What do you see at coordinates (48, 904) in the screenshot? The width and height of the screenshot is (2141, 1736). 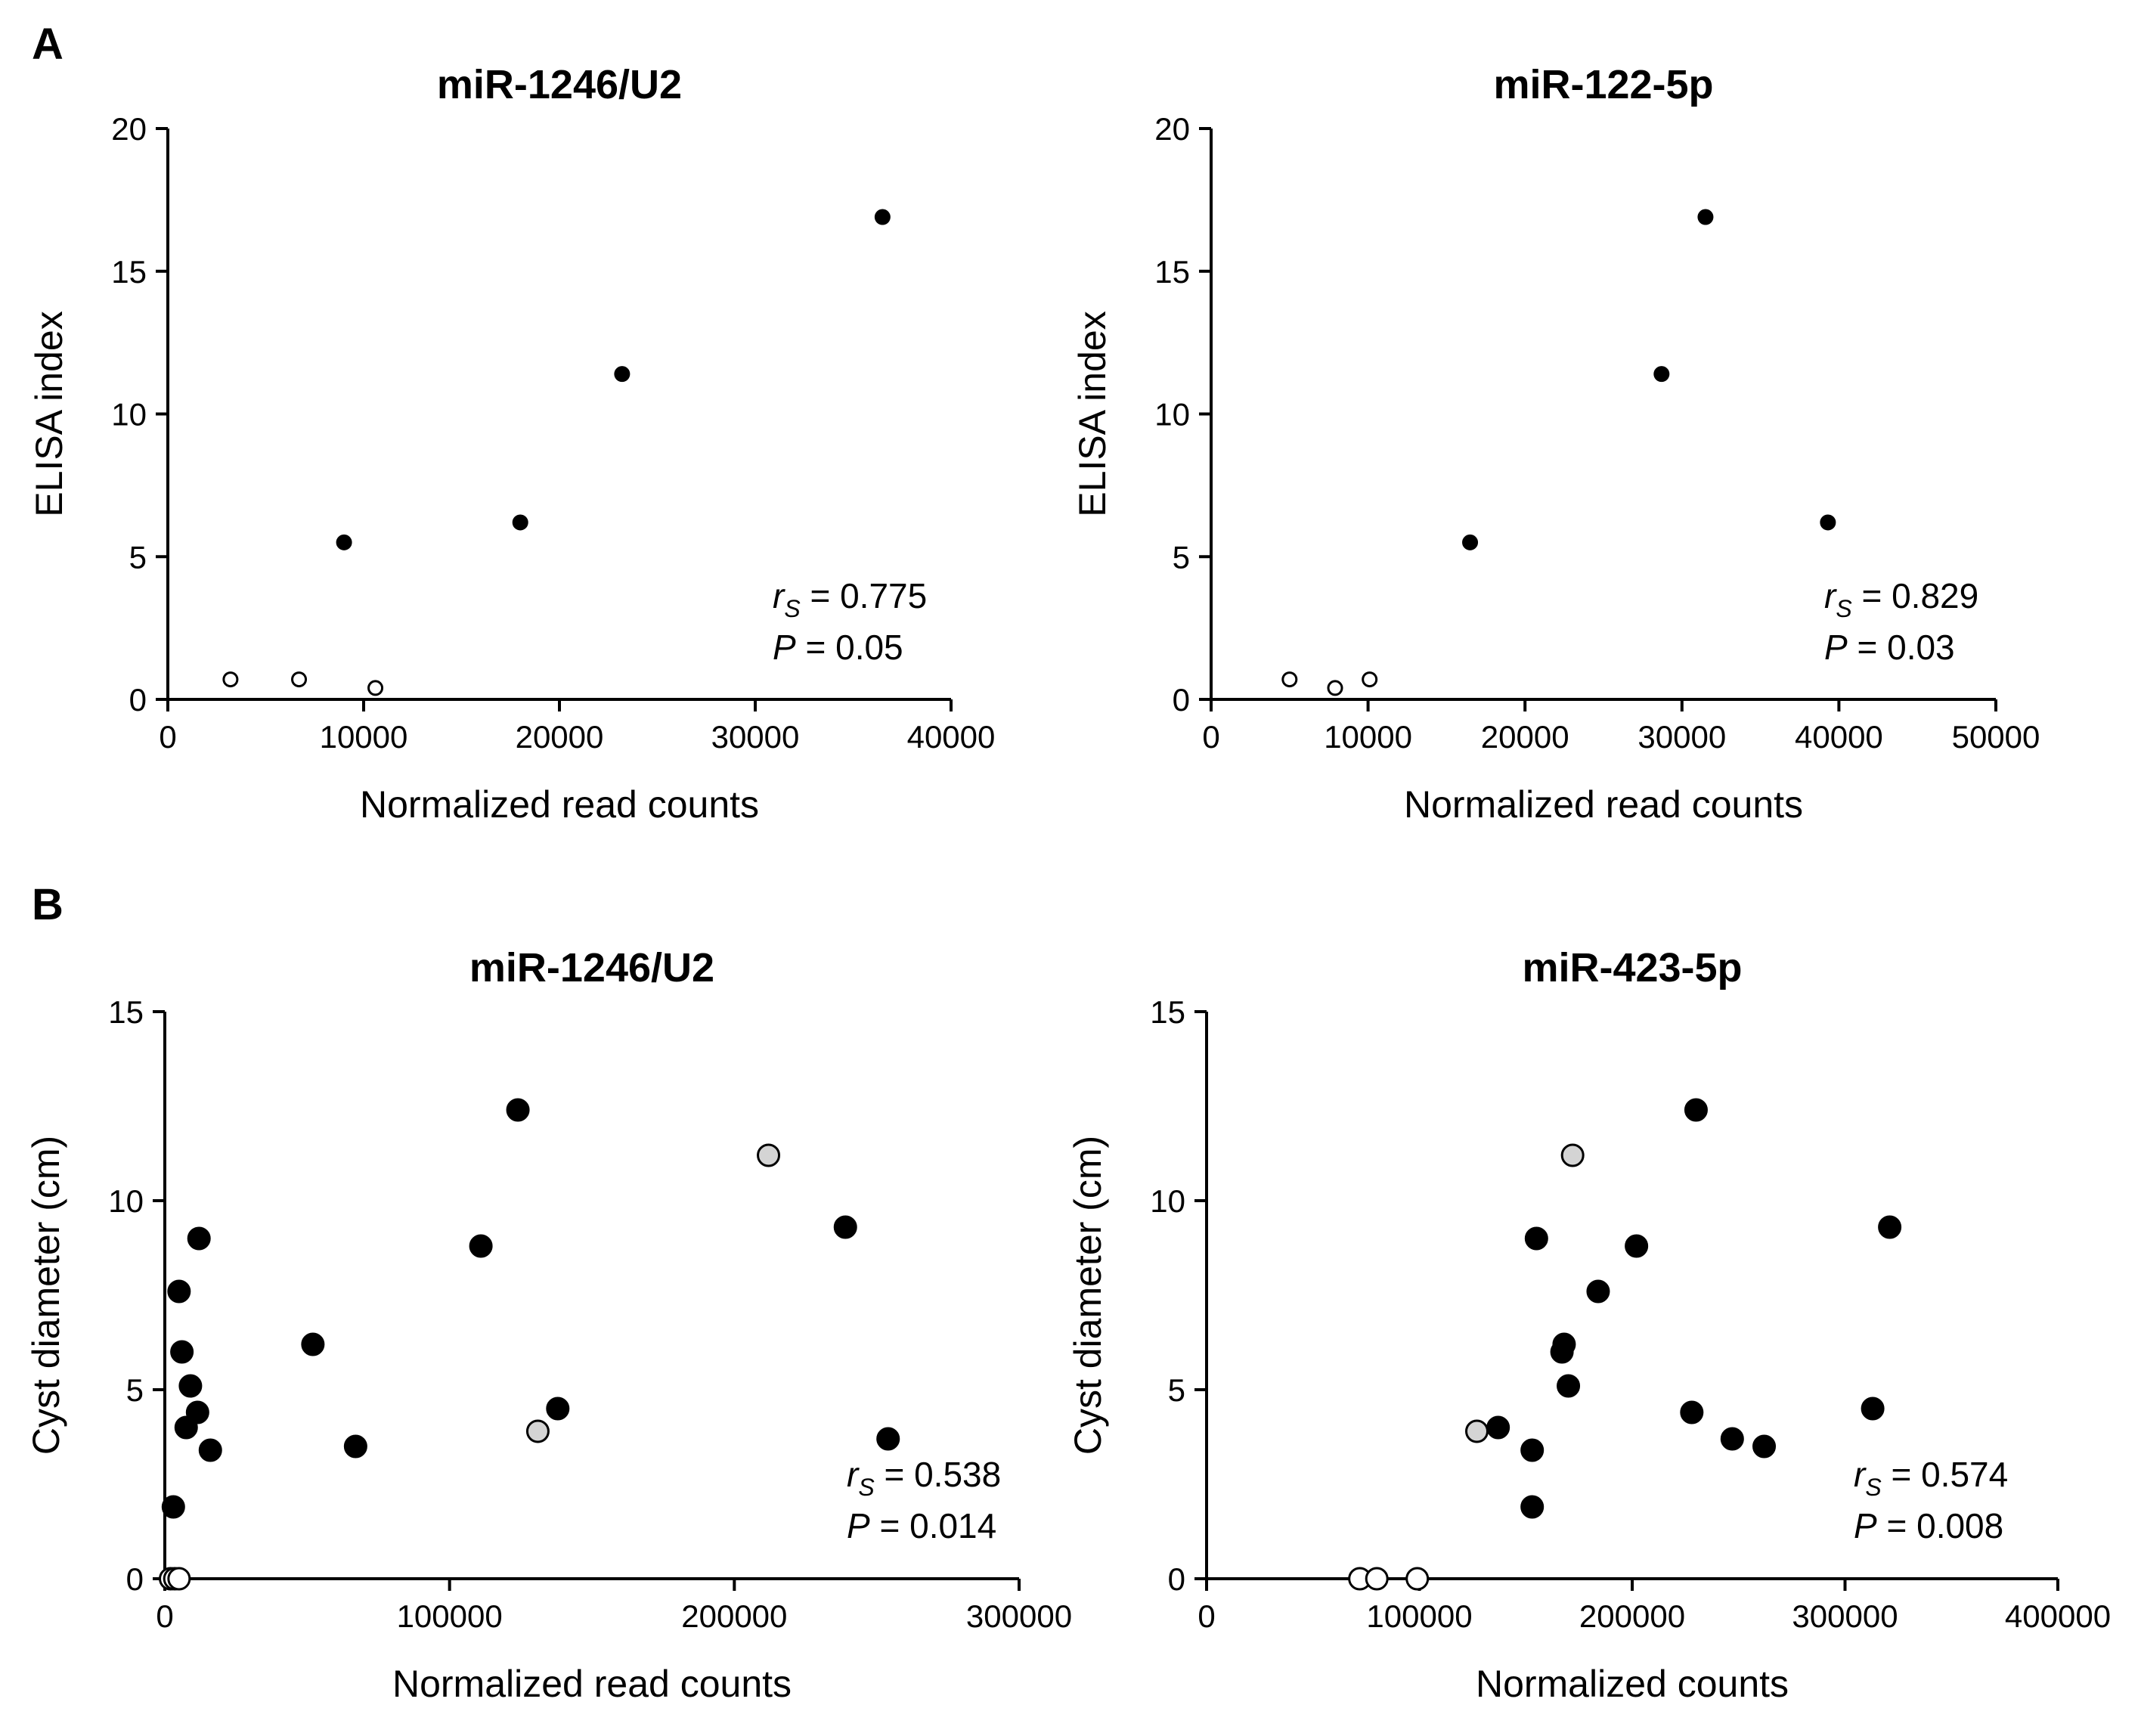 I see `panel-label-b: B` at bounding box center [48, 904].